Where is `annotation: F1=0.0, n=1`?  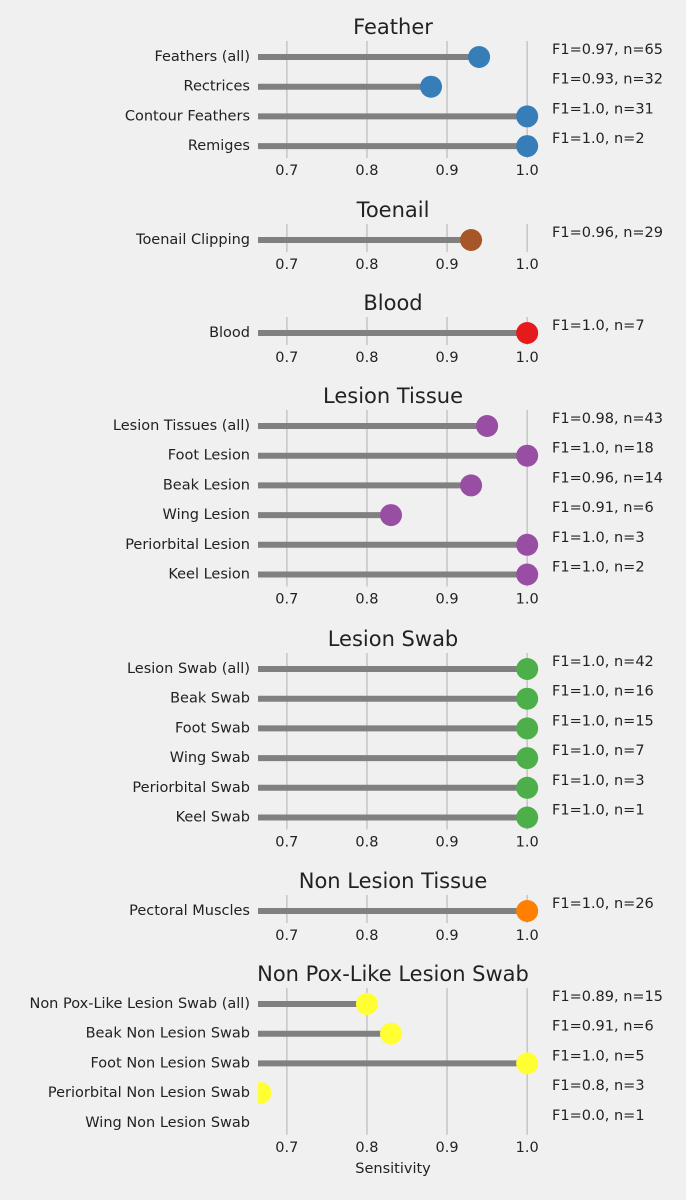 annotation: F1=0.0, n=1 is located at coordinates (598, 1116).